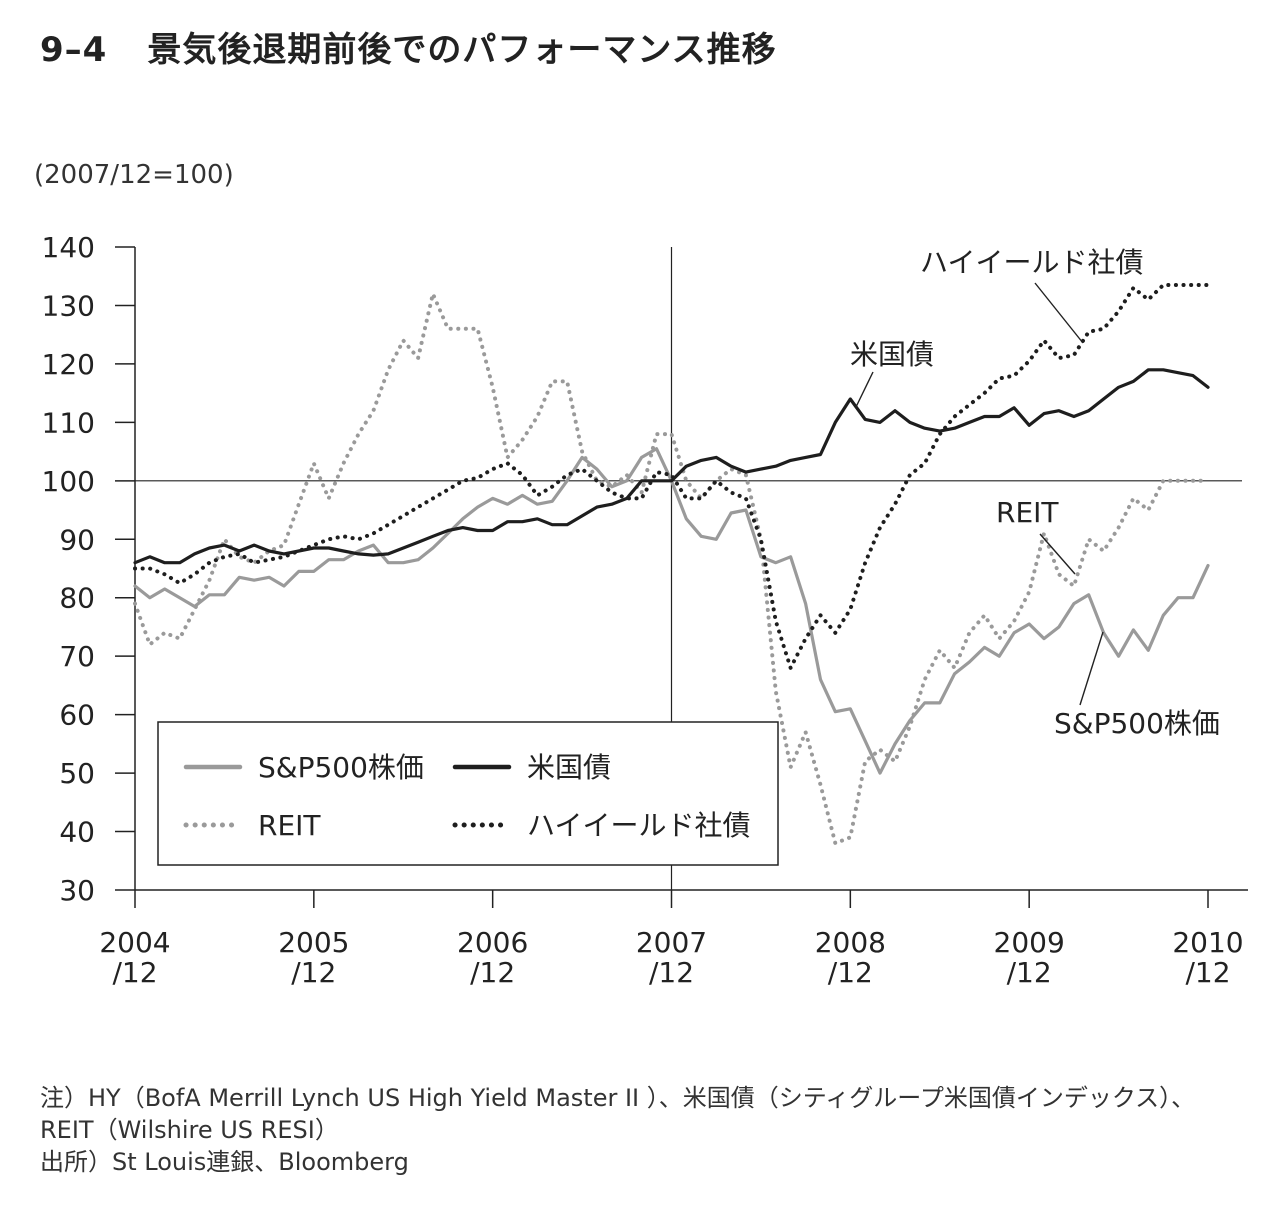  Describe the element at coordinates (224, 1162) in the screenshot. I see `note-line: 出所）St Louis連銀、Bloomberg` at that location.